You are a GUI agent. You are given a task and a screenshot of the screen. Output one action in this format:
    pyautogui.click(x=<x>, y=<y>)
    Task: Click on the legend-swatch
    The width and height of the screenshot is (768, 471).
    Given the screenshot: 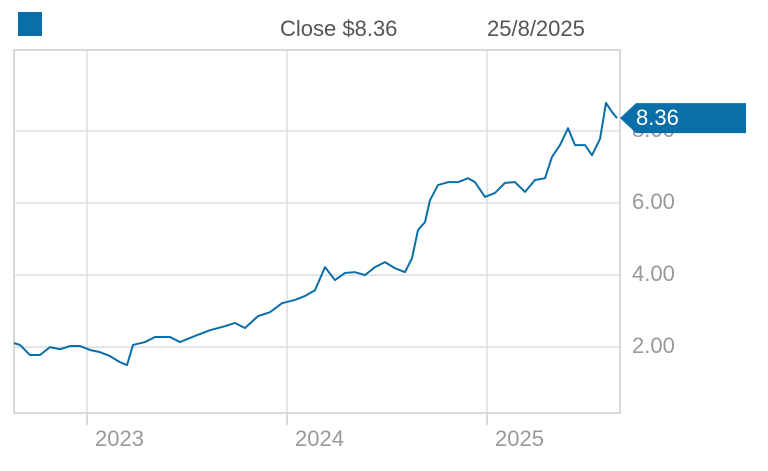 What is the action you would take?
    pyautogui.click(x=30, y=24)
    